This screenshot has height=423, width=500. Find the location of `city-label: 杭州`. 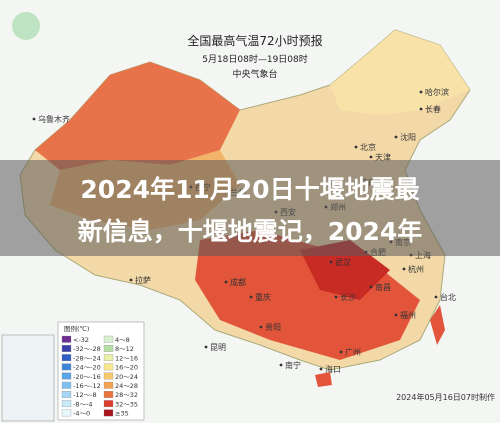

city-label: 杭州 is located at coordinates (416, 269).